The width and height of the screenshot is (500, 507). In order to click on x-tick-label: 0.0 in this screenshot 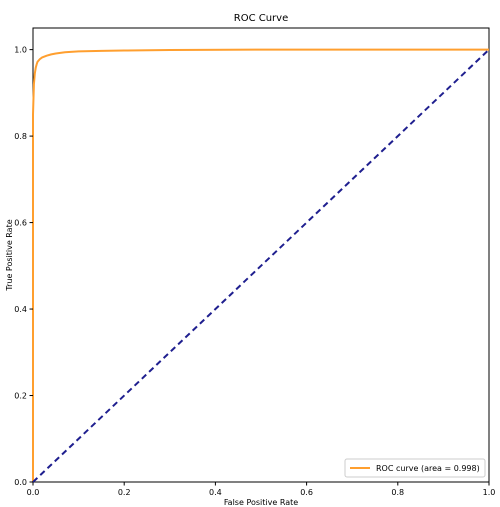, I will do `click(33, 492)`.